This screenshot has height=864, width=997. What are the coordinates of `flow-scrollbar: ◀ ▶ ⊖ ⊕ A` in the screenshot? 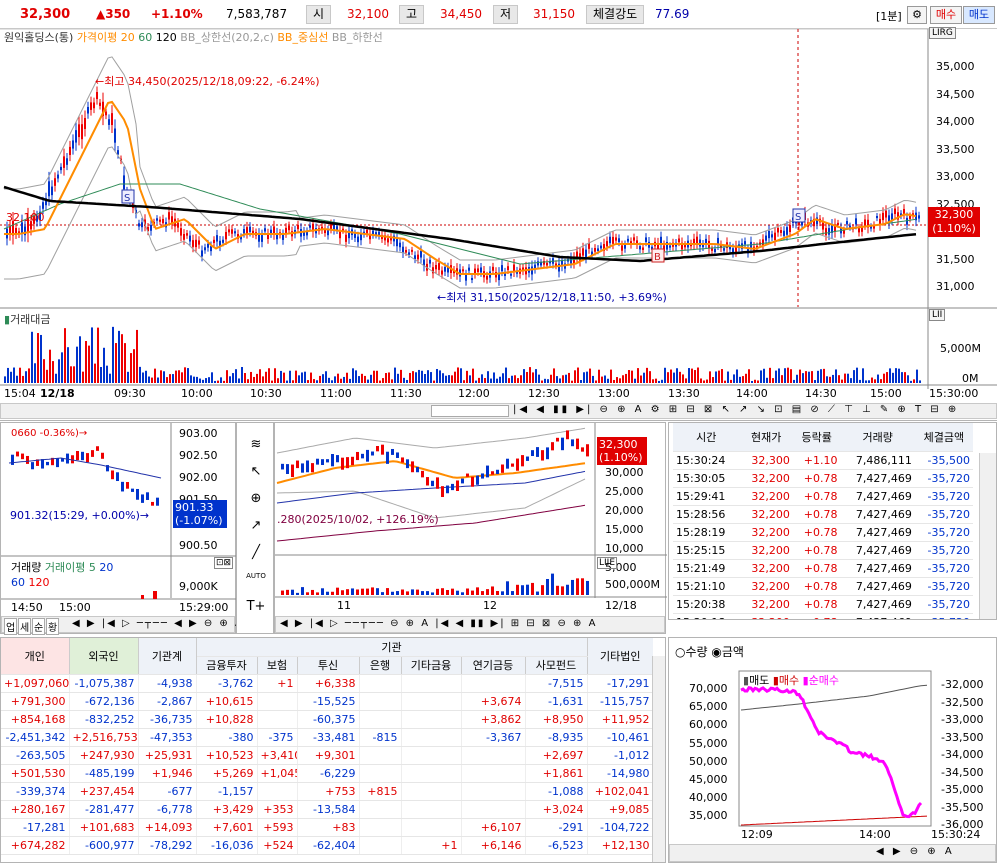 It's located at (832, 853).